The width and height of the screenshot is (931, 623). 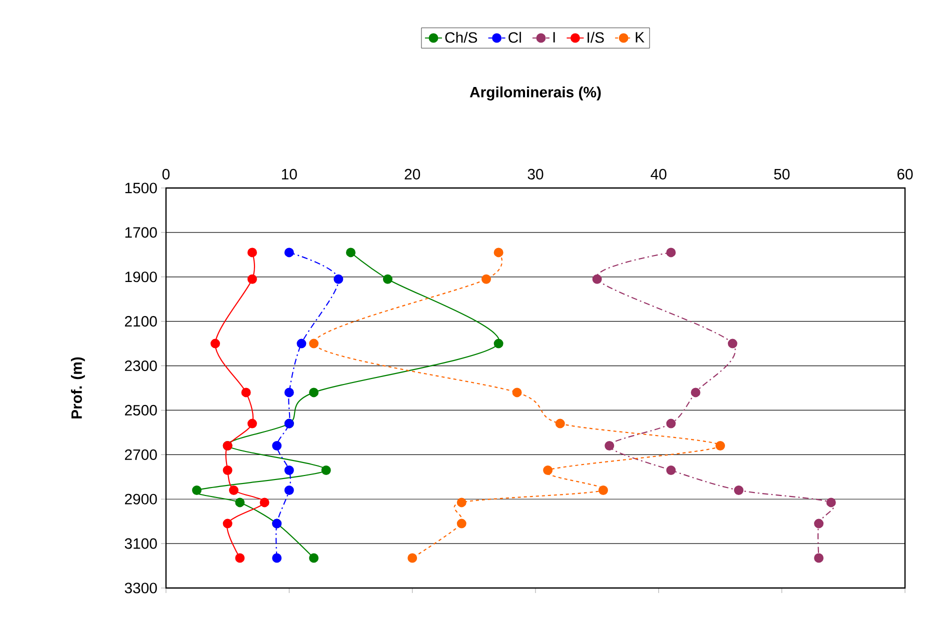 I want to click on y-tick-label: 2900, so click(x=140, y=499).